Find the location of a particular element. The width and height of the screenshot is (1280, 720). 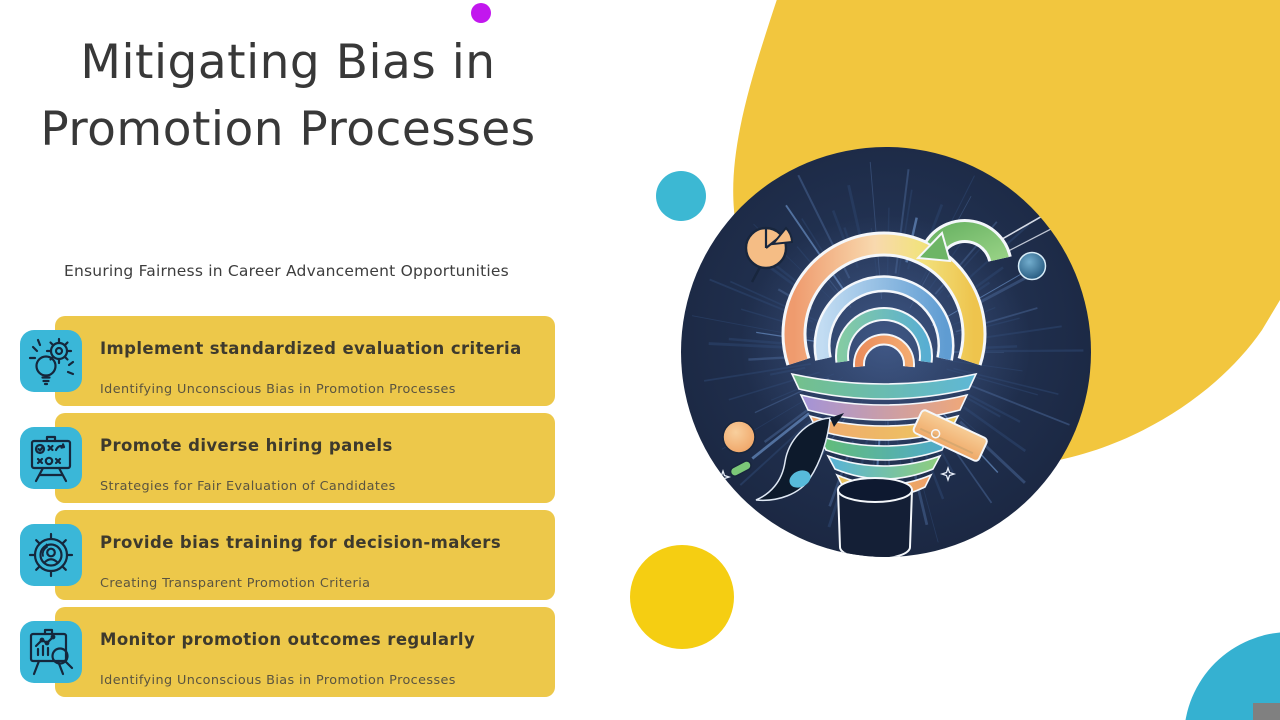

card-subtitle: Creating Transparent Promotion Criteria is located at coordinates (235, 583).